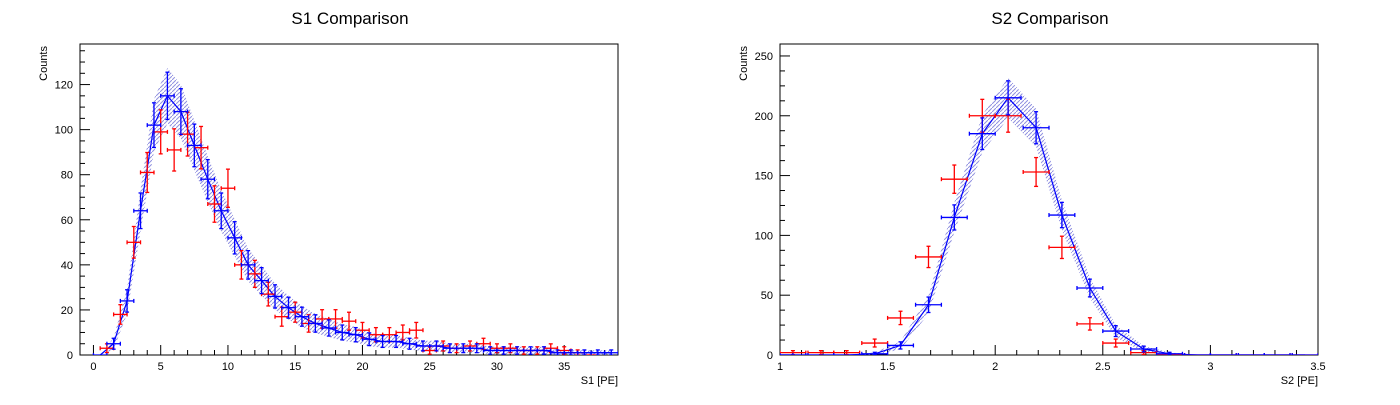  Describe the element at coordinates (780, 367) in the screenshot. I see `x-tick-label: 1` at that location.